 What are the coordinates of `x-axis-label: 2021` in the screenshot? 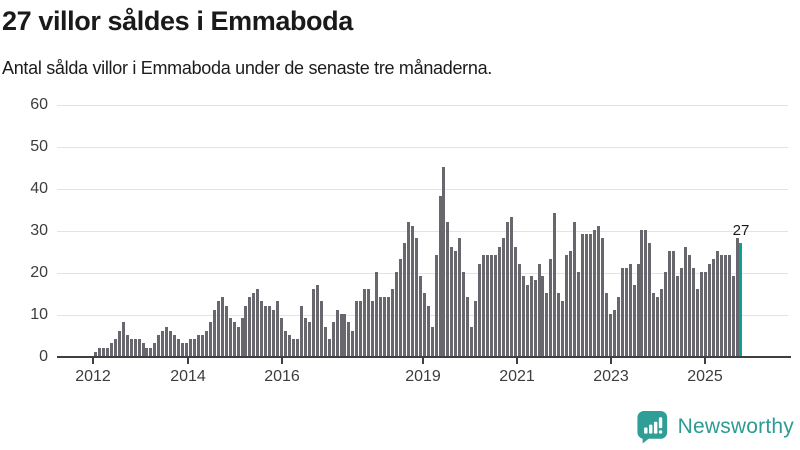 It's located at (517, 376).